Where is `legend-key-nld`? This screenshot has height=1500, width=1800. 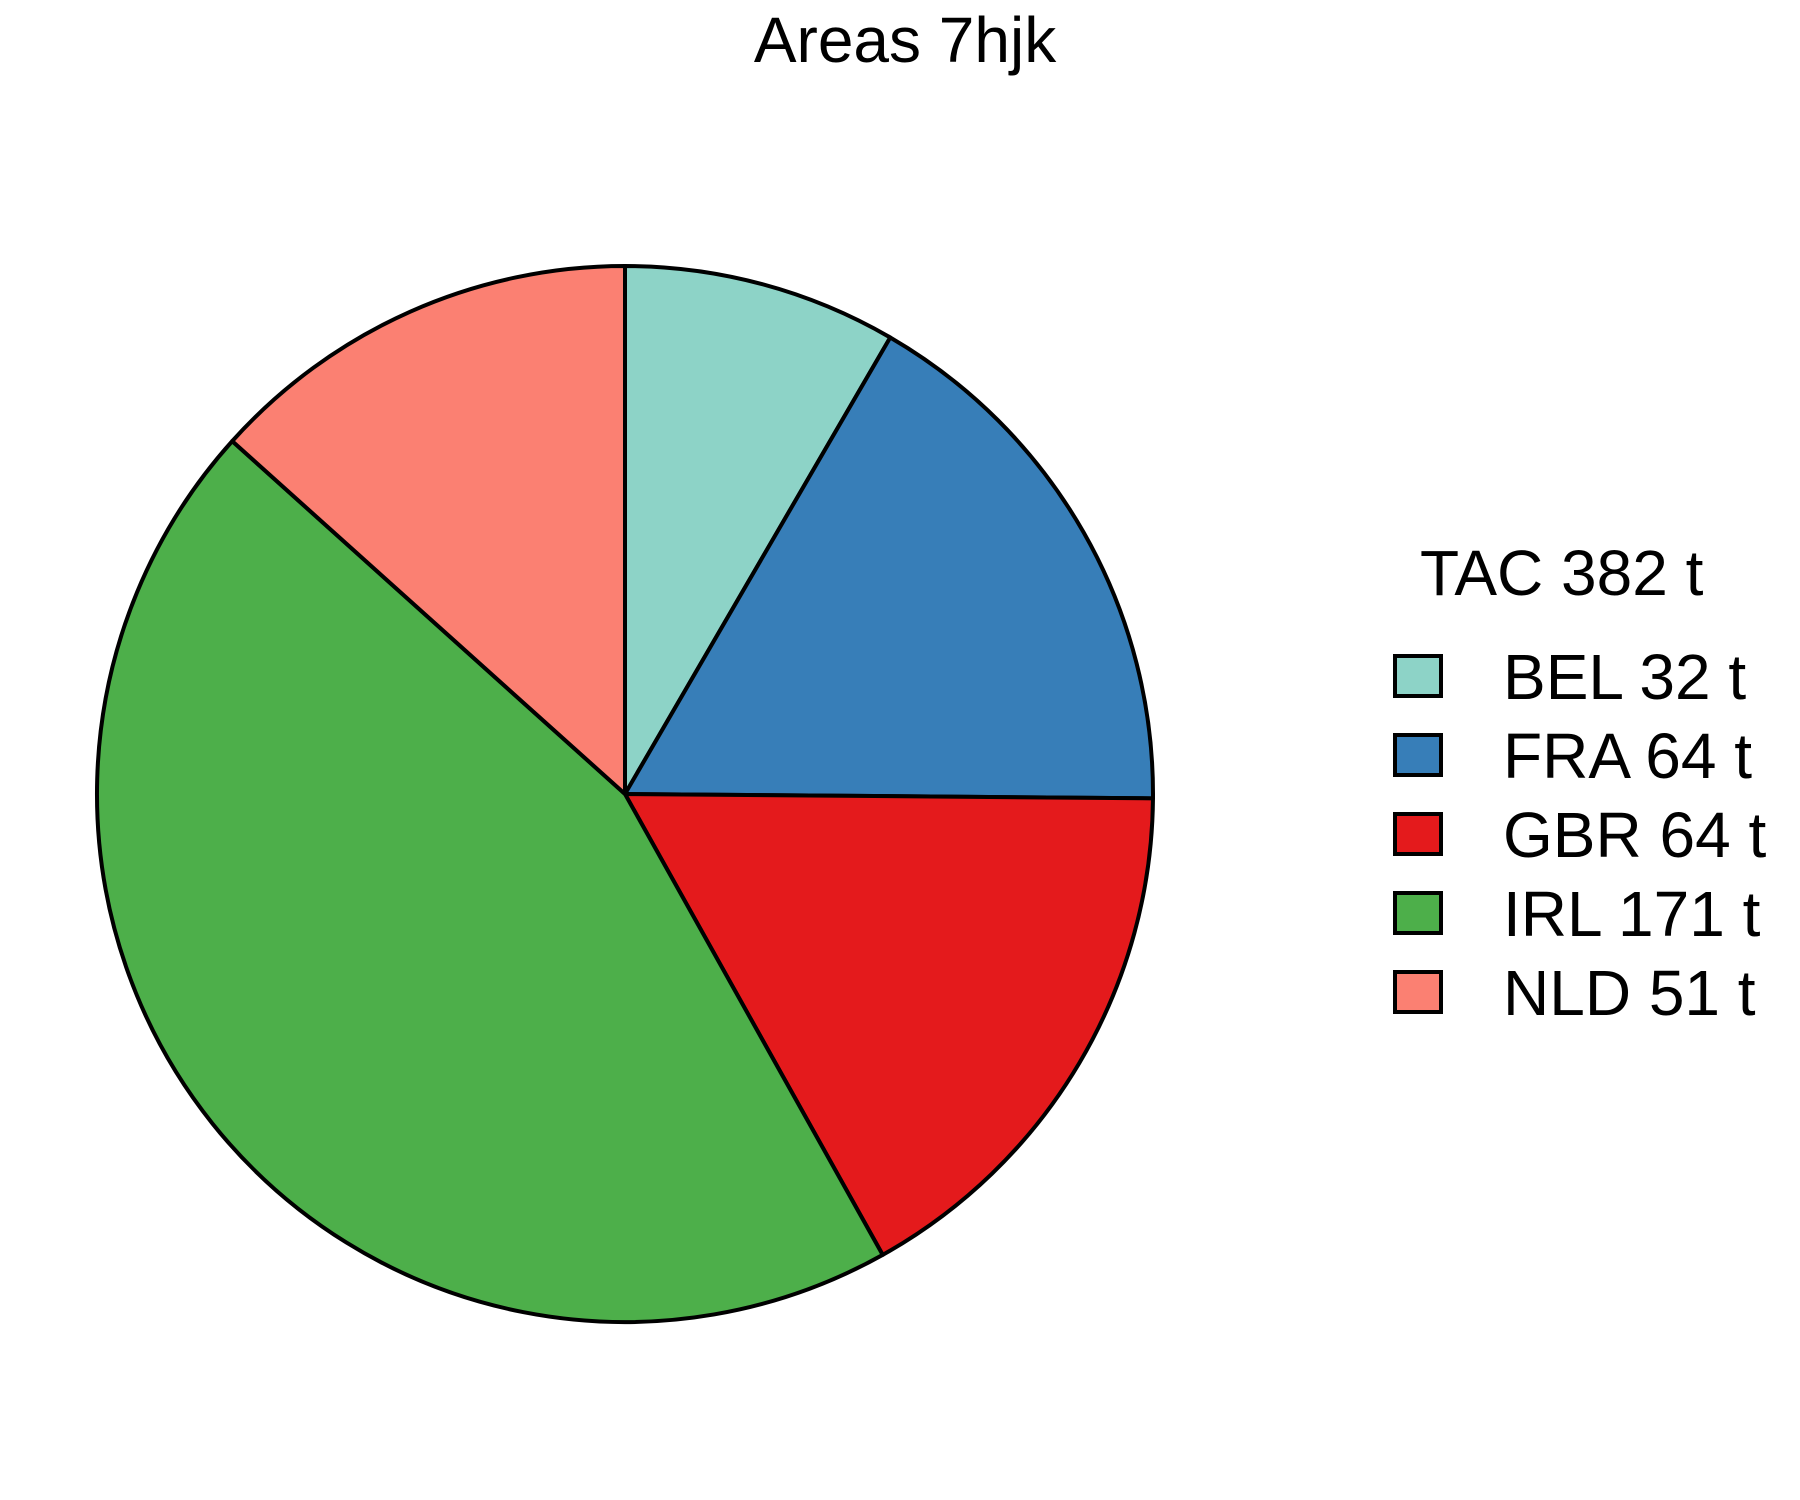 legend-key-nld is located at coordinates (1418, 992).